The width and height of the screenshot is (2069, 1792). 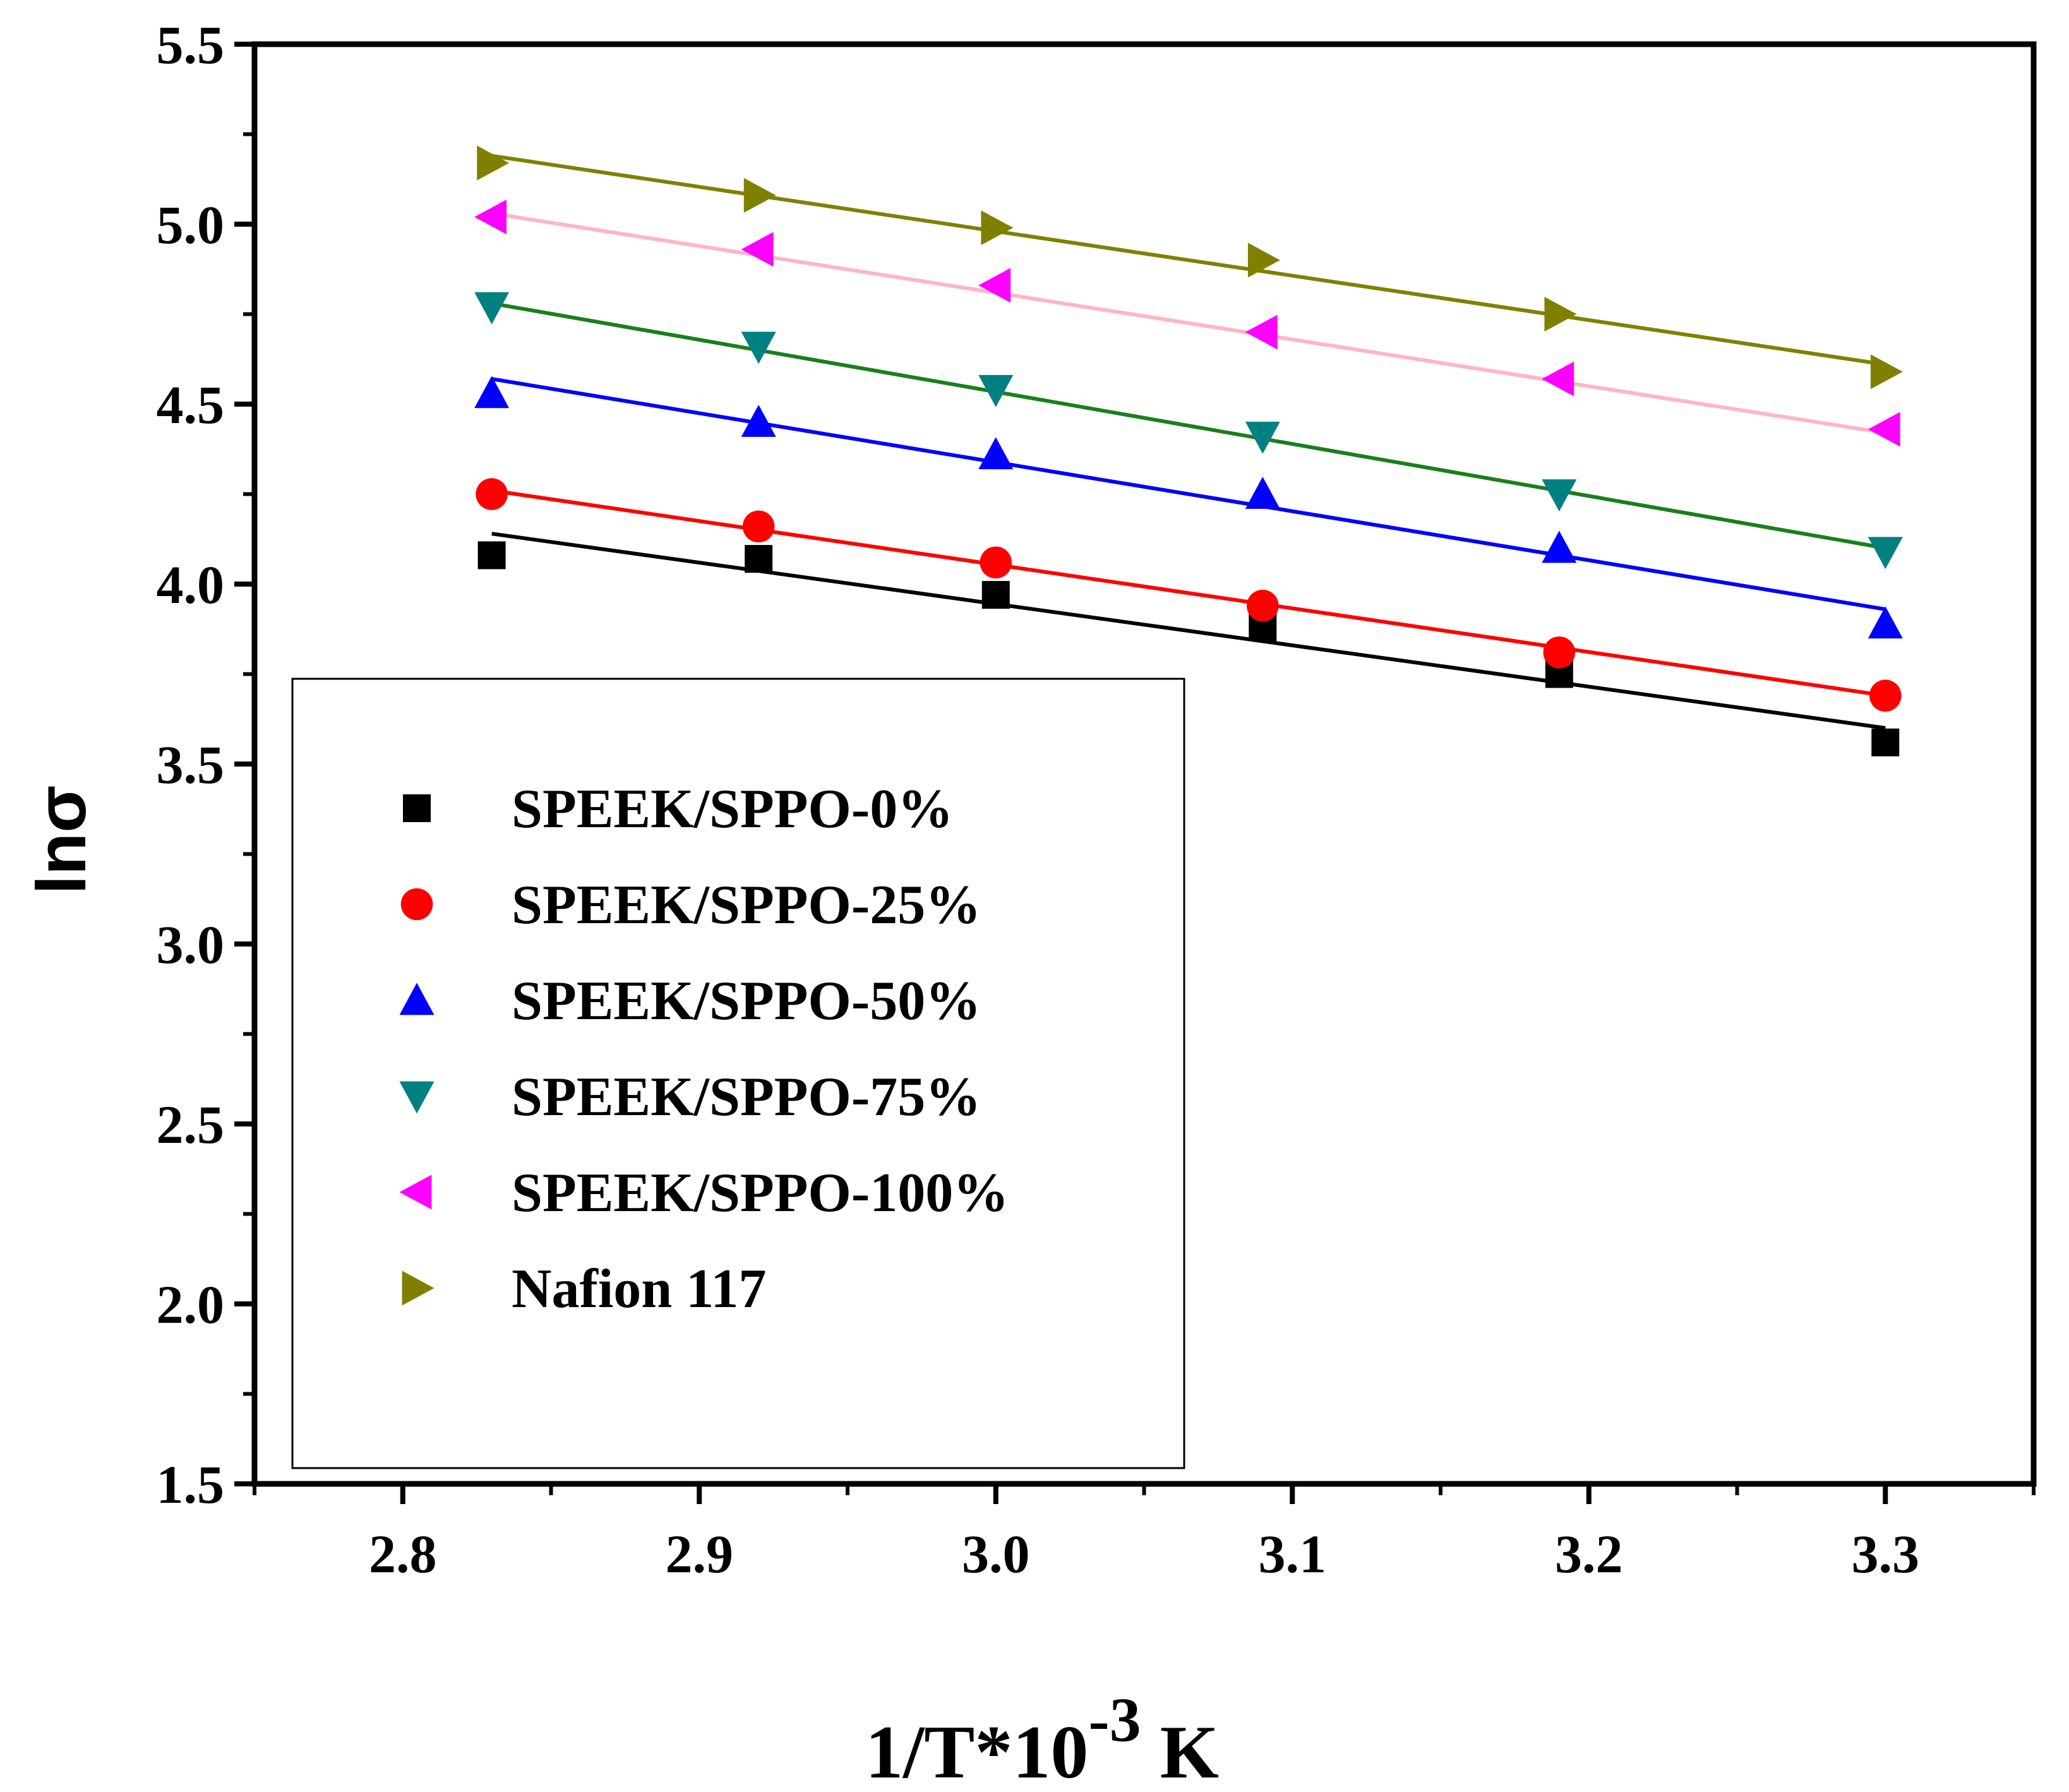 What do you see at coordinates (191, 224) in the screenshot?
I see `y-tick-label: 5.0` at bounding box center [191, 224].